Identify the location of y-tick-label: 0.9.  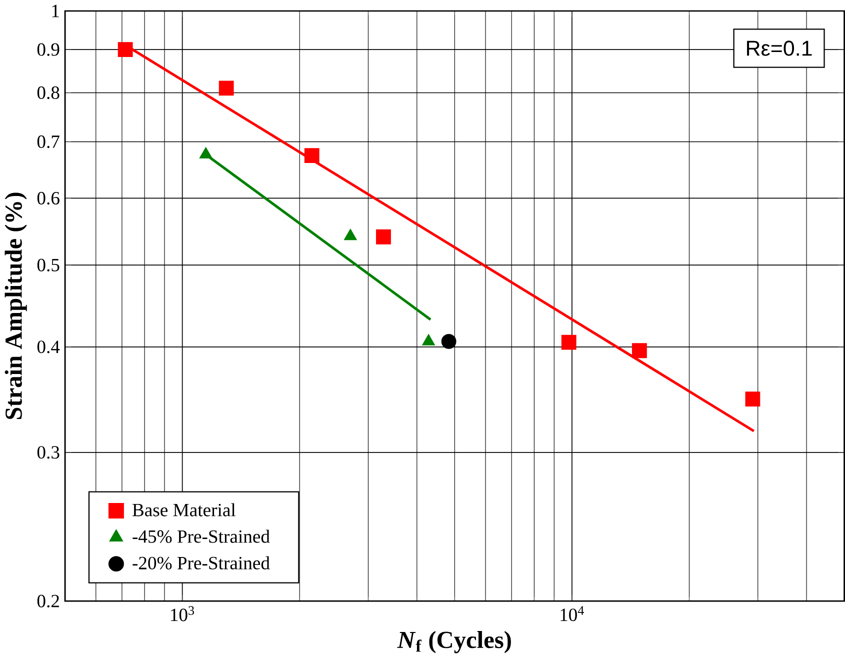
(48, 49).